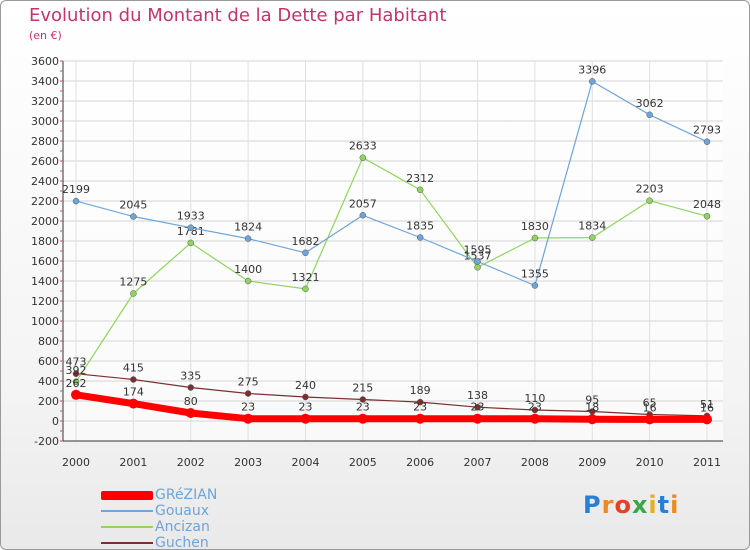 This screenshot has height=550, width=750. I want to click on data-label: 1275, so click(133, 282).